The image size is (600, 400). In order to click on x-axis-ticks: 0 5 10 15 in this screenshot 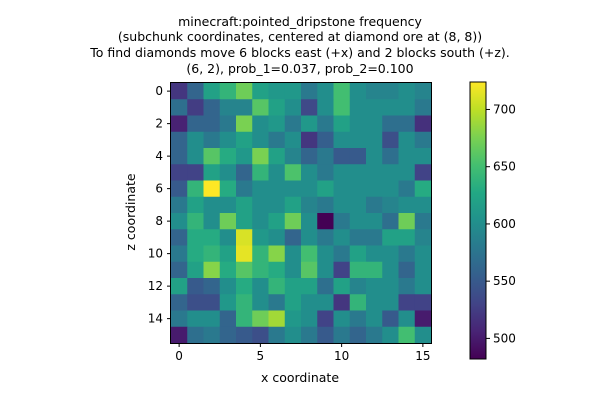, I will do `click(303, 353)`.